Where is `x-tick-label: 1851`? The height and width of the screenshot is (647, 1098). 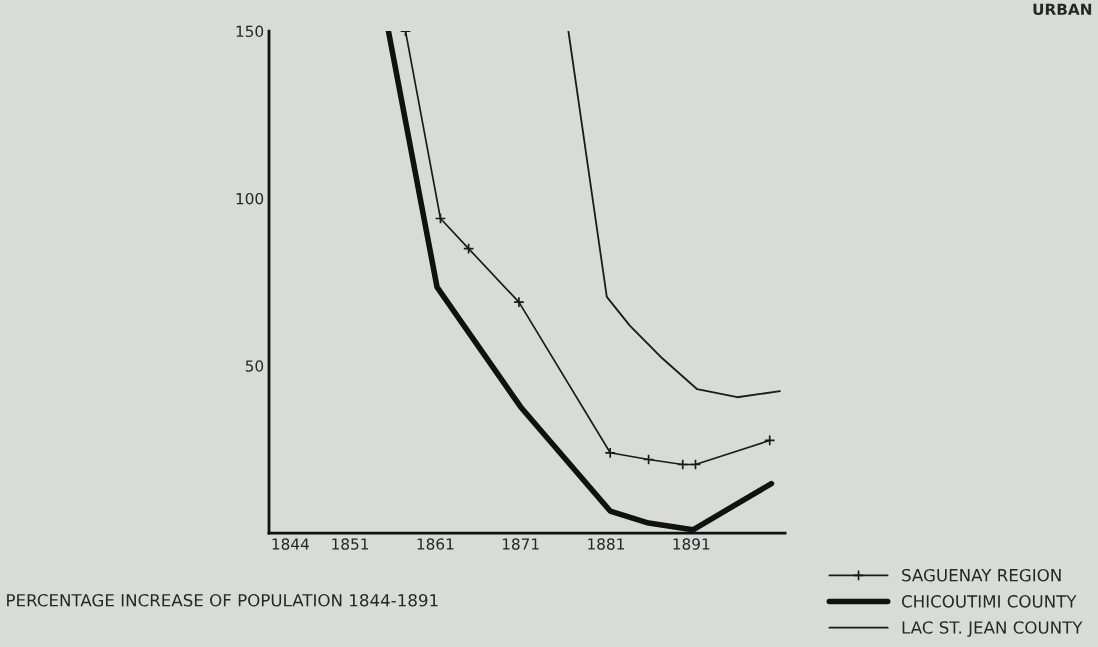 x-tick-label: 1851 is located at coordinates (350, 544).